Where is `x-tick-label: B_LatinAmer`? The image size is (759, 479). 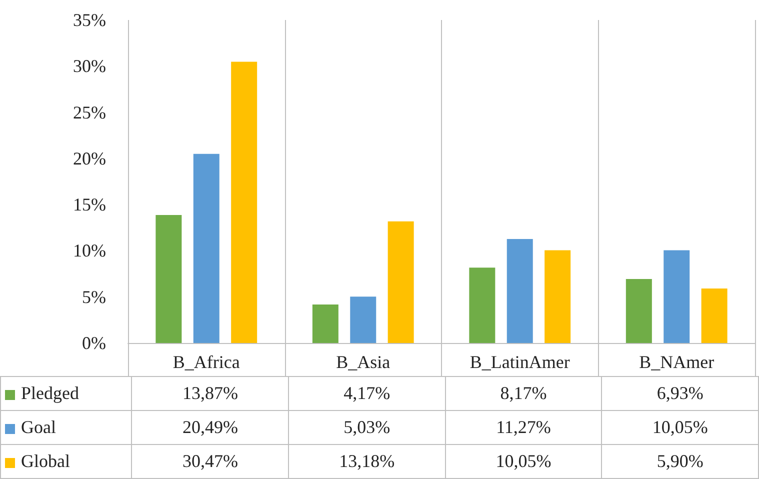 x-tick-label: B_LatinAmer is located at coordinates (520, 362).